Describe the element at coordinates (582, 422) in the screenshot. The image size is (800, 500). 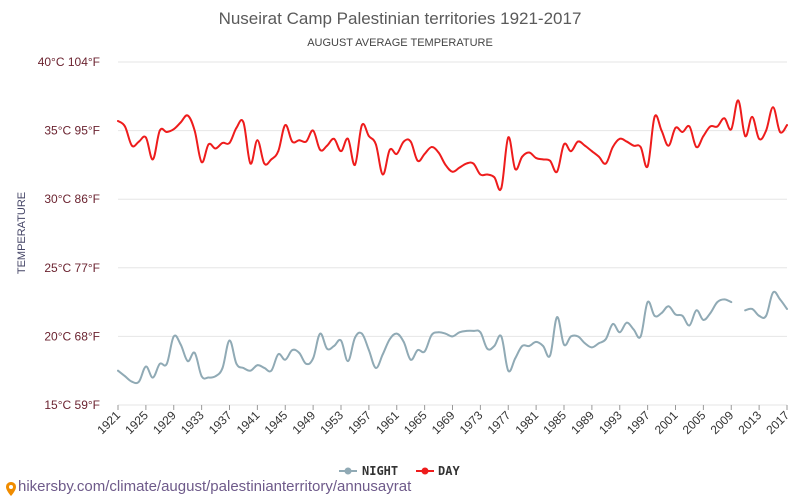
I see `x-tick-label: 1989` at that location.